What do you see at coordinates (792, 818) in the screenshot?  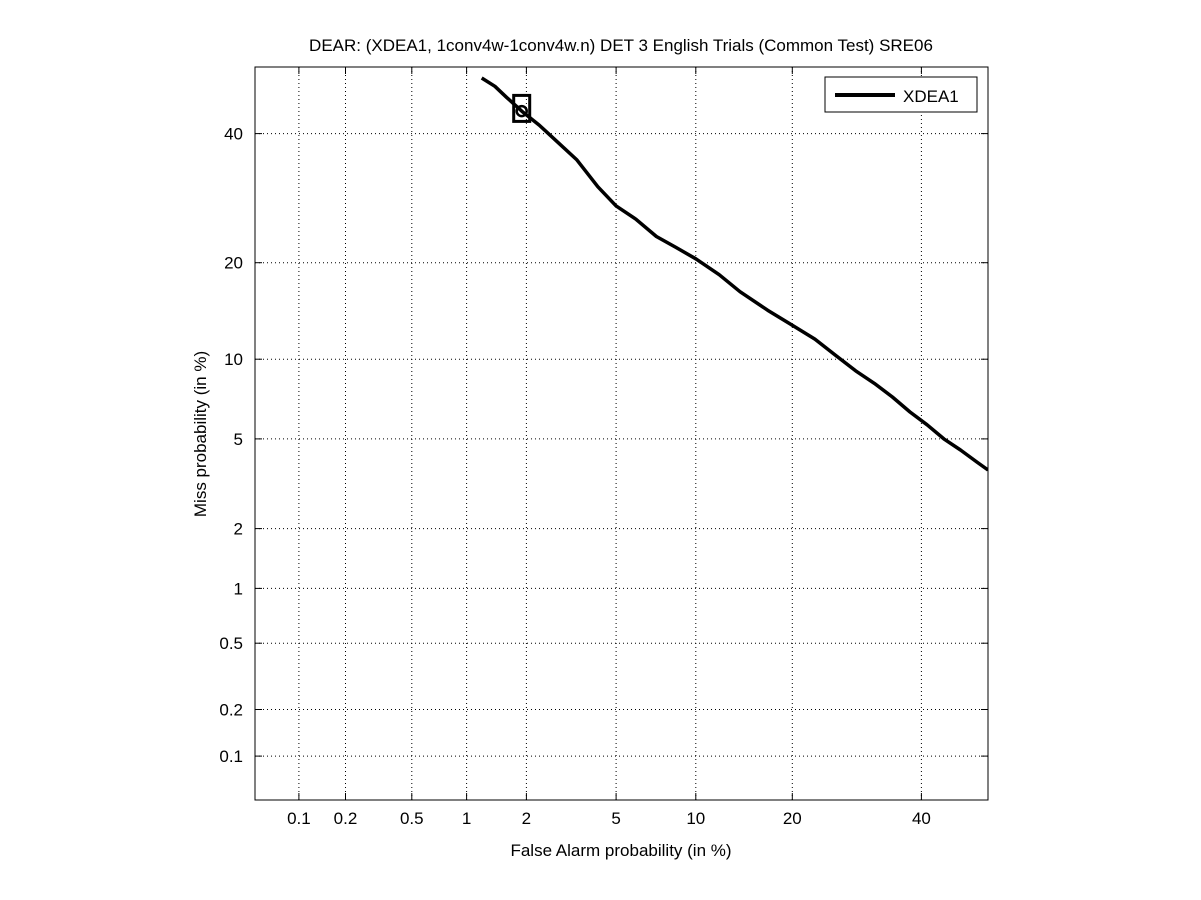 I see `x-tick-label: 20` at bounding box center [792, 818].